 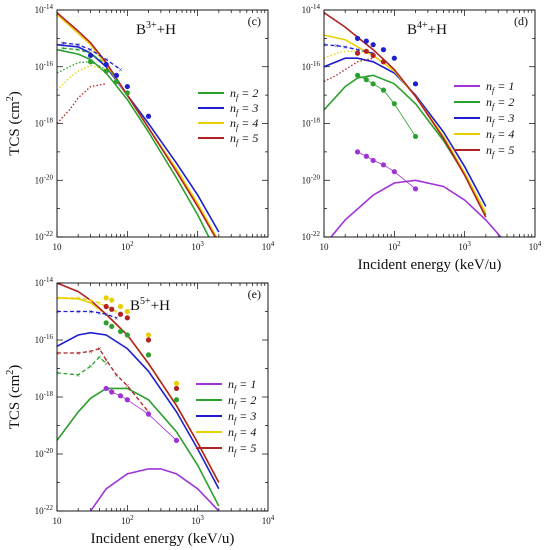 I want to click on series-group: ×××××××××××××××××××××××××, so click(x=137, y=397).